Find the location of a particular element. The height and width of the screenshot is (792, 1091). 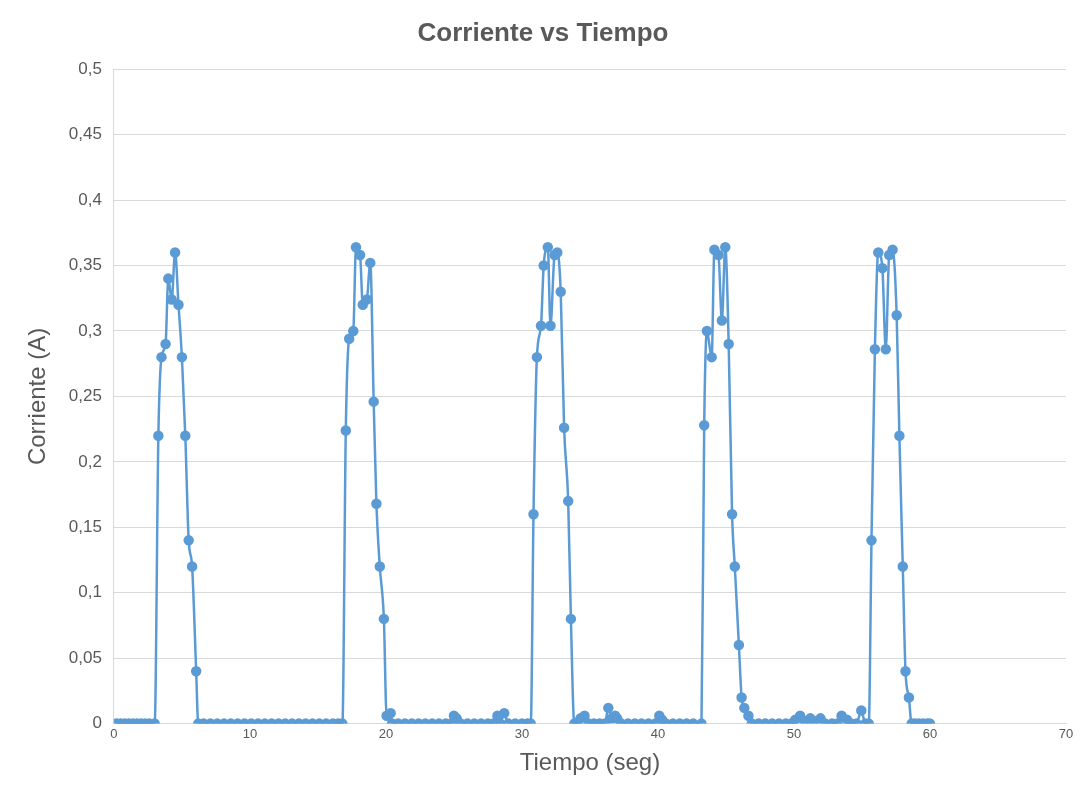

y-tick-label: 0,5 is located at coordinates (90, 68).